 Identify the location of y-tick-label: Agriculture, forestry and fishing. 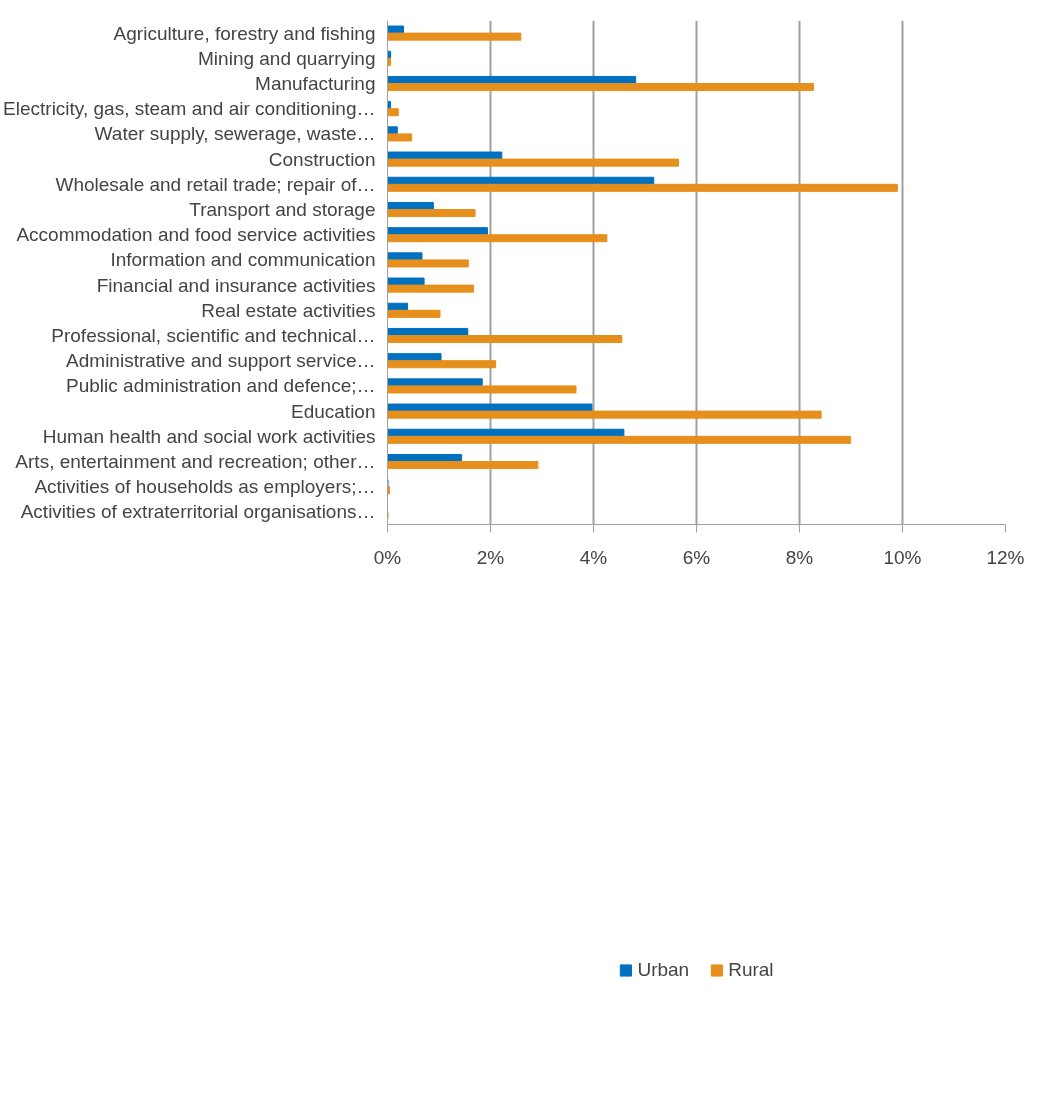
(244, 33).